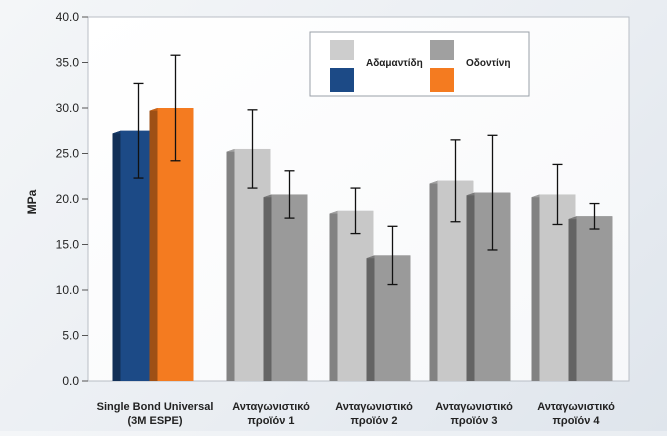 Image resolution: width=667 pixels, height=436 pixels. What do you see at coordinates (342, 50) in the screenshot?
I see `legend-swatch-series0-gray` at bounding box center [342, 50].